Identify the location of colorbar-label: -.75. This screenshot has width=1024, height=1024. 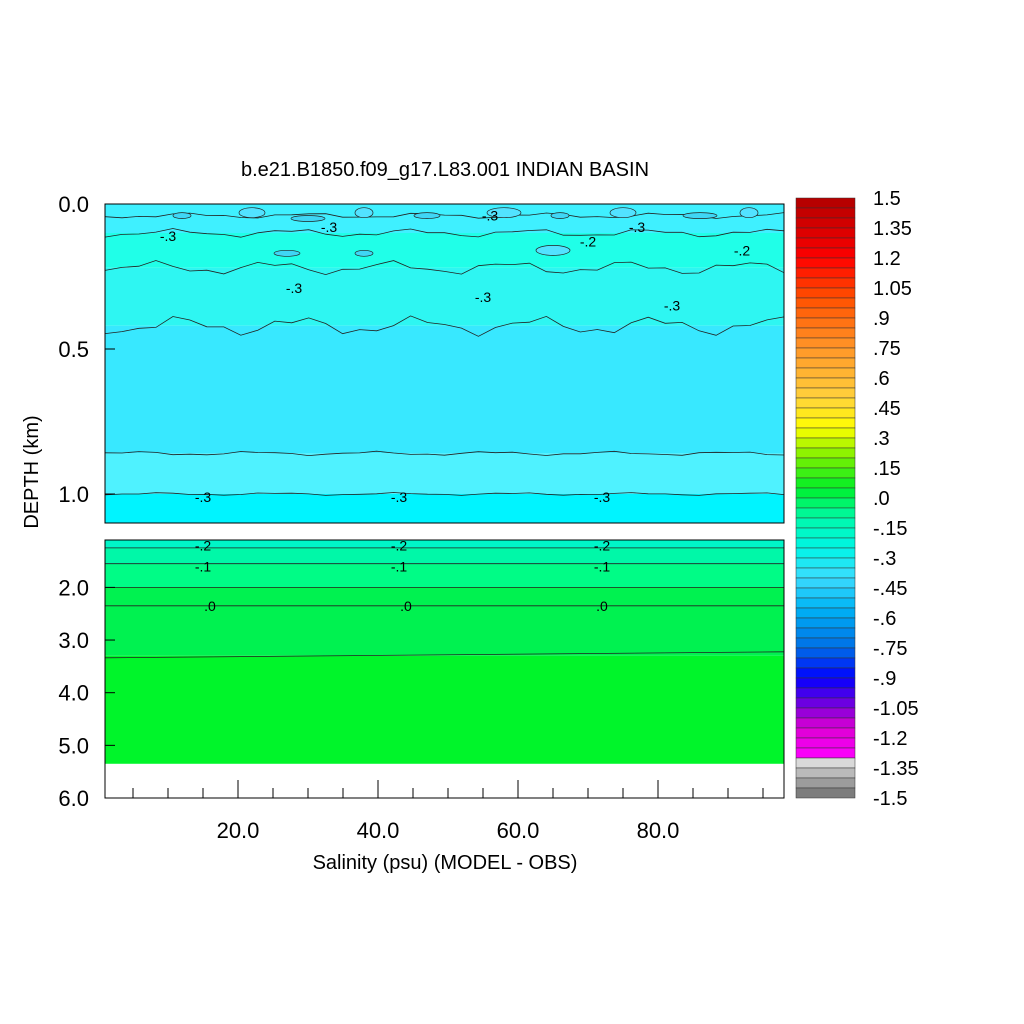
(890, 649).